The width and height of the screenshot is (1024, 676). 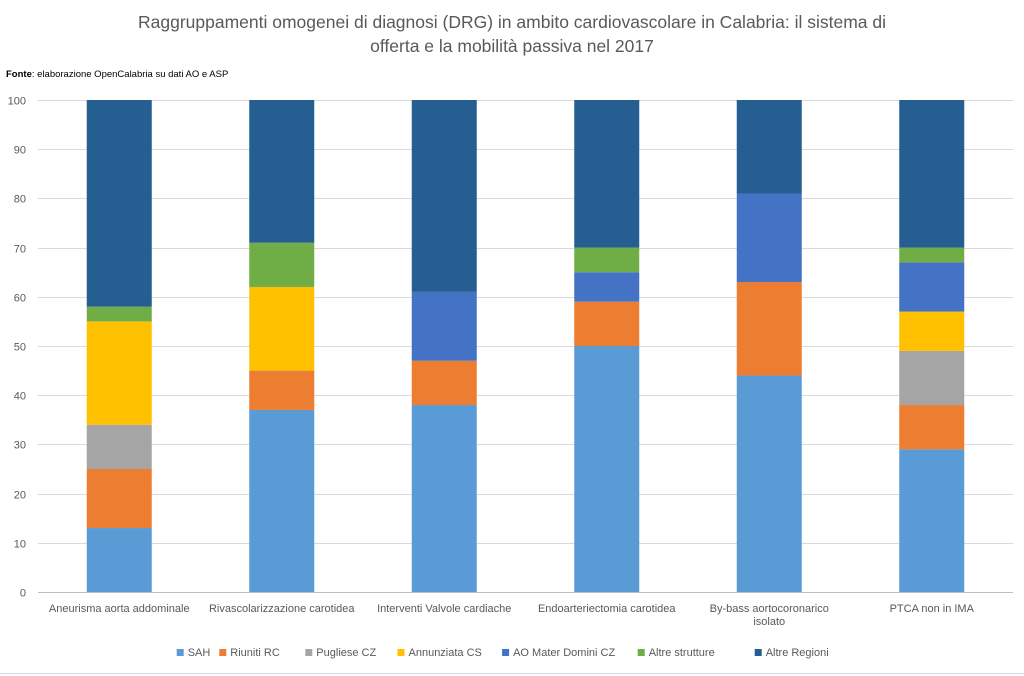 I want to click on y-tick-label-80: 80, so click(x=20, y=200).